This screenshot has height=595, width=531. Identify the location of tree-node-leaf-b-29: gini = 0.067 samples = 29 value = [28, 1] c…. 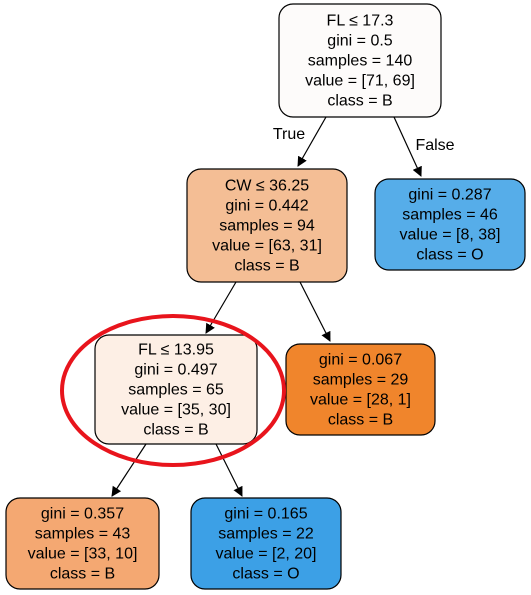
(360, 389).